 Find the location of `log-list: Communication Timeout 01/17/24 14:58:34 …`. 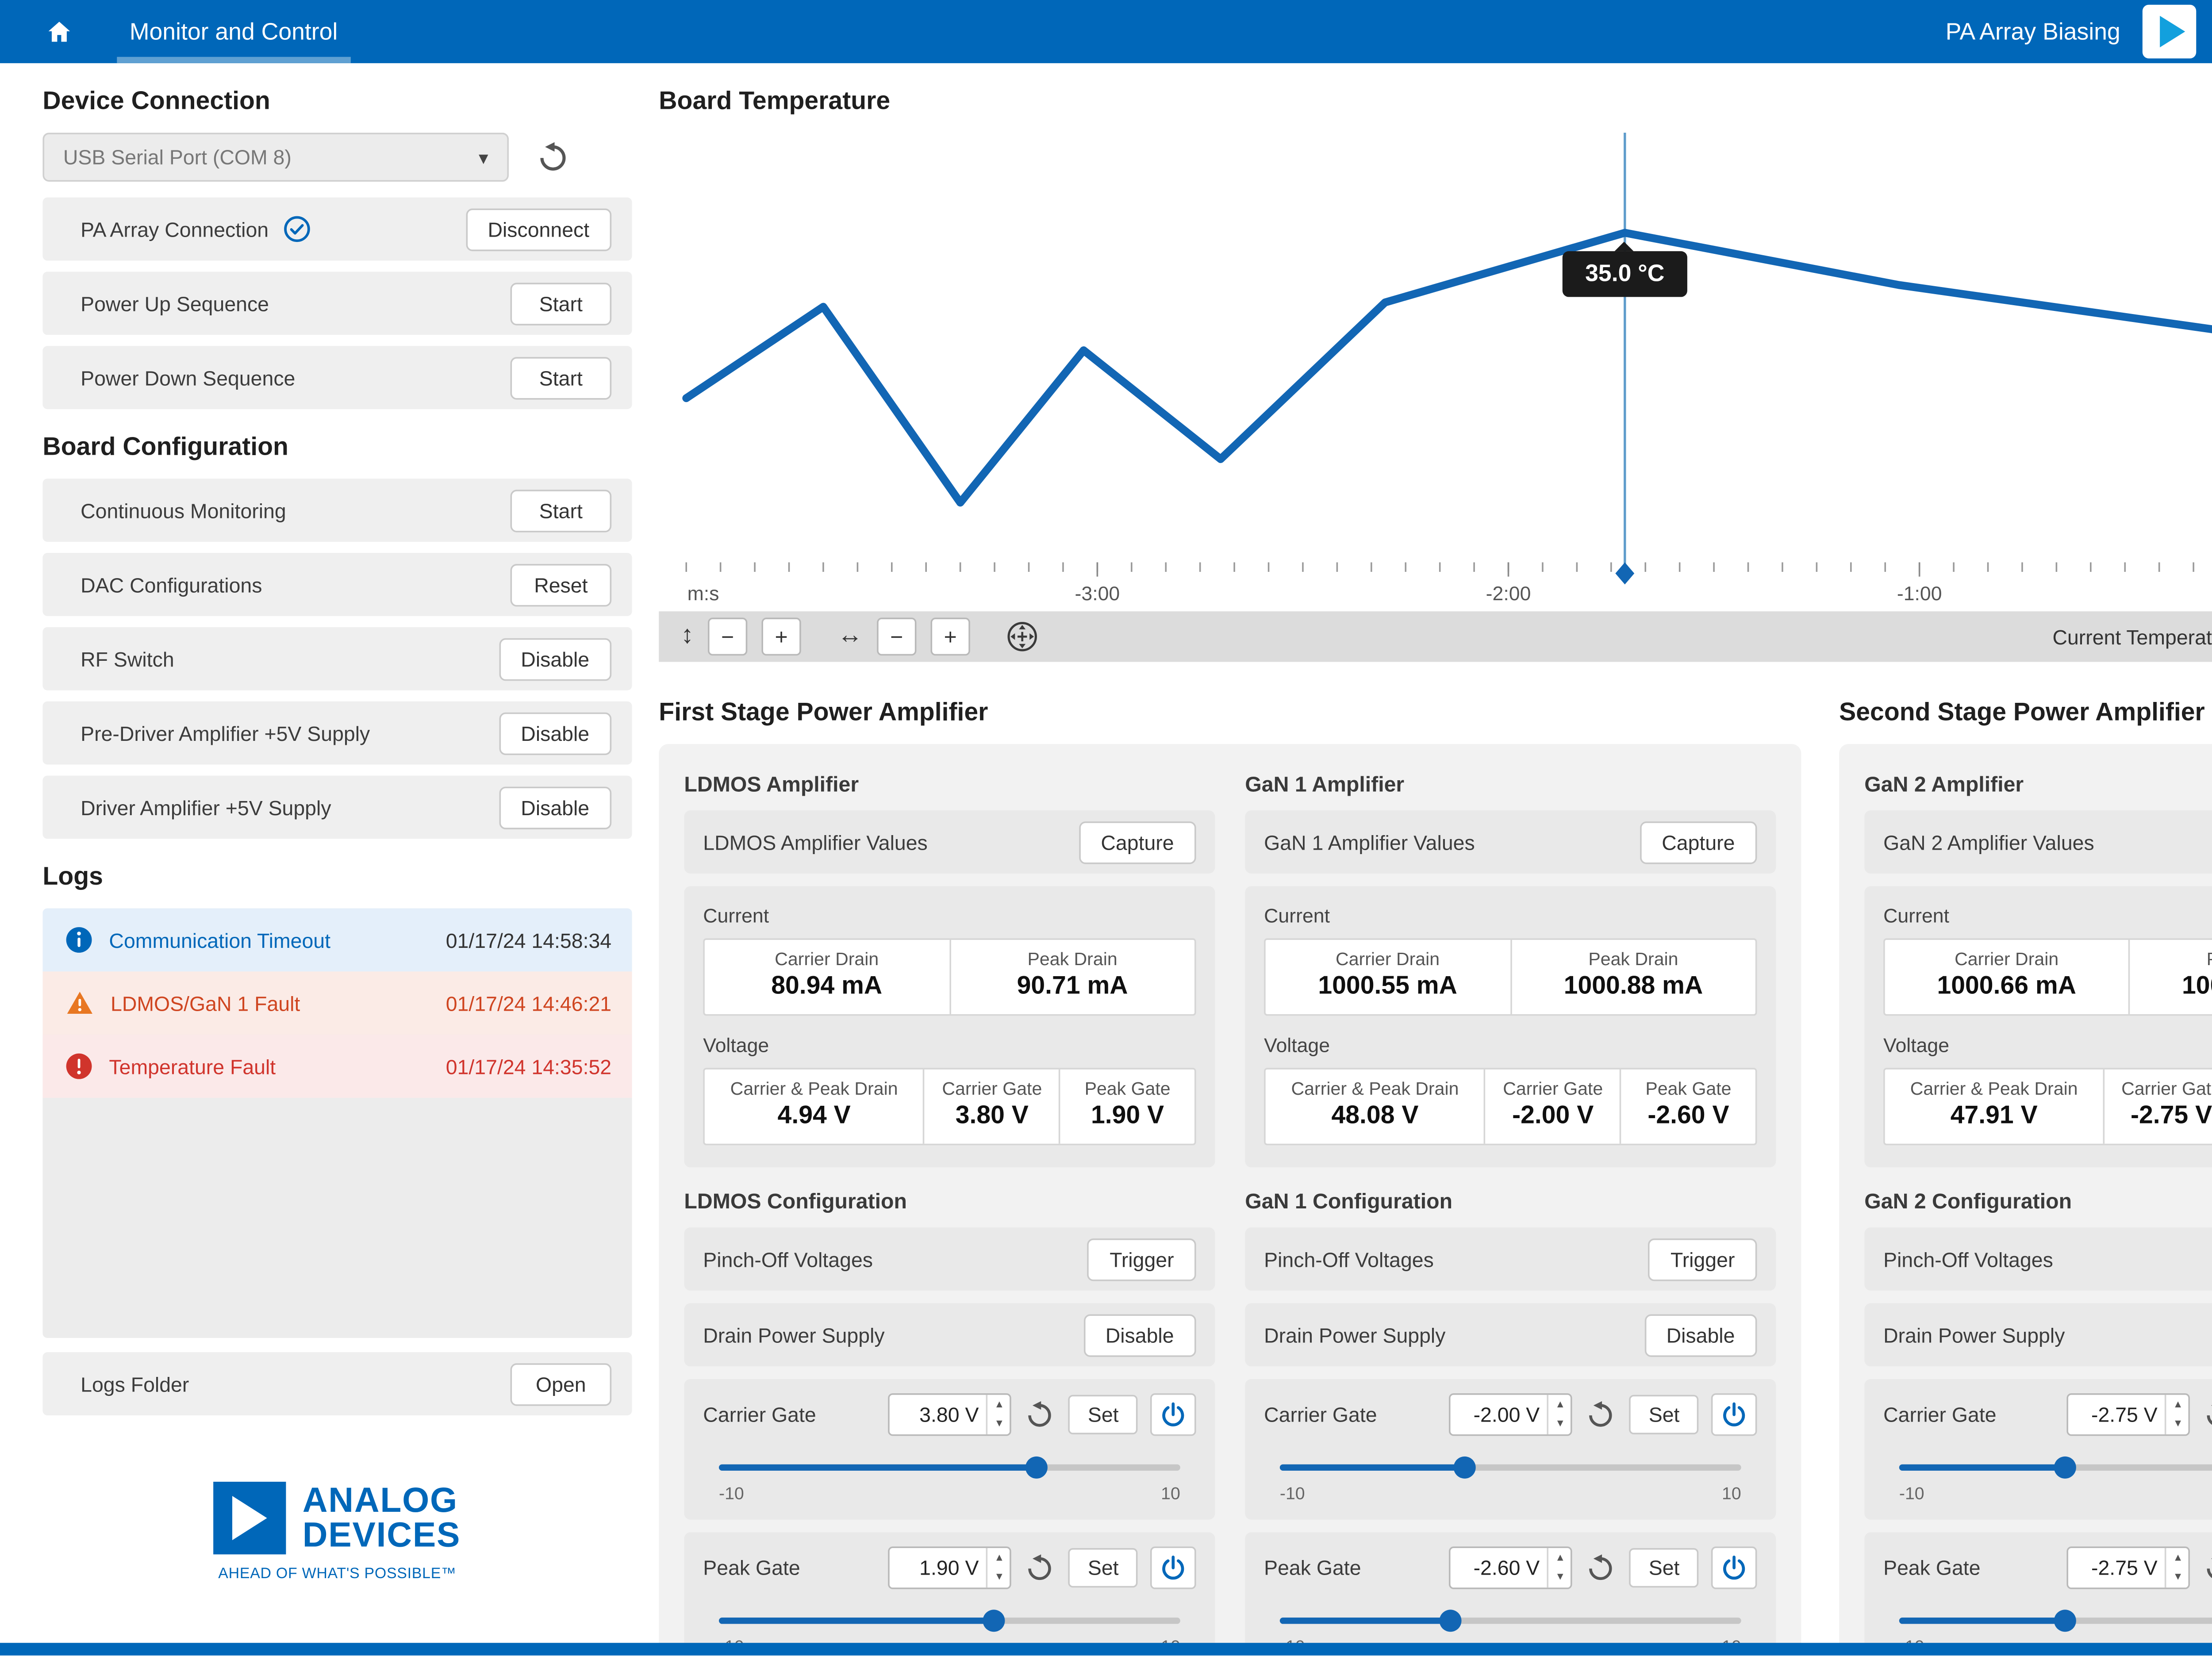

log-list: Communication Timeout 01/17/24 14:58:34 … is located at coordinates (337, 1123).